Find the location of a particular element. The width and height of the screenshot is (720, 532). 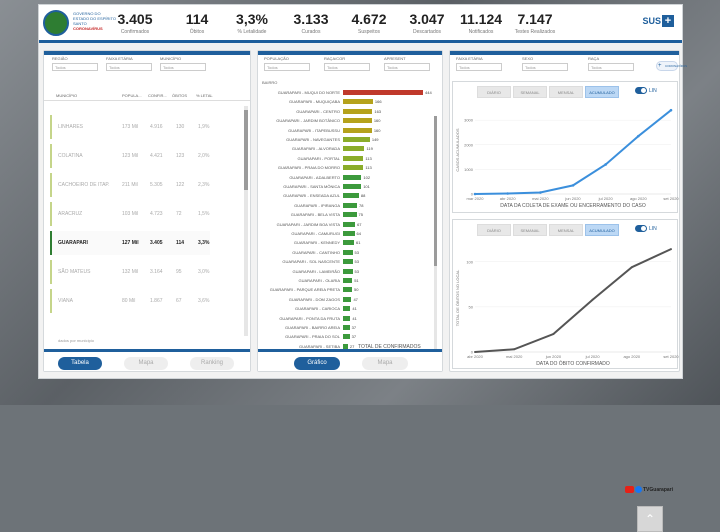

bar-label: GUARAPARI - BAIRRO AREIA is located at coordinates (312, 327).